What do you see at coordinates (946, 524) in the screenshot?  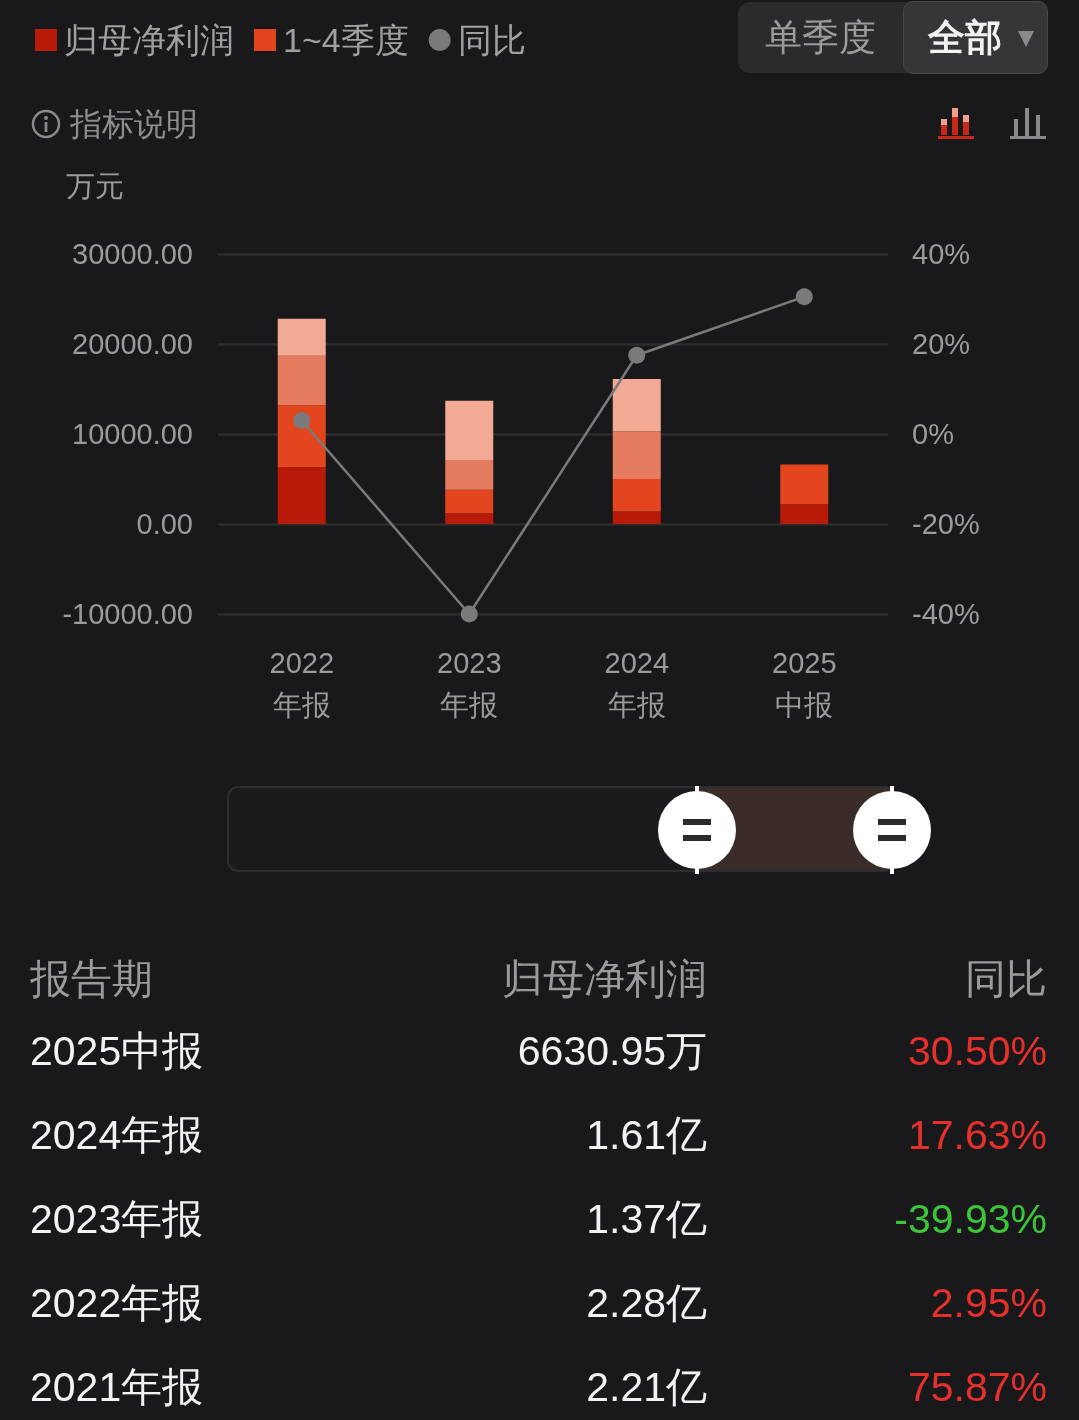 I see `y2-tick-label: -20%` at bounding box center [946, 524].